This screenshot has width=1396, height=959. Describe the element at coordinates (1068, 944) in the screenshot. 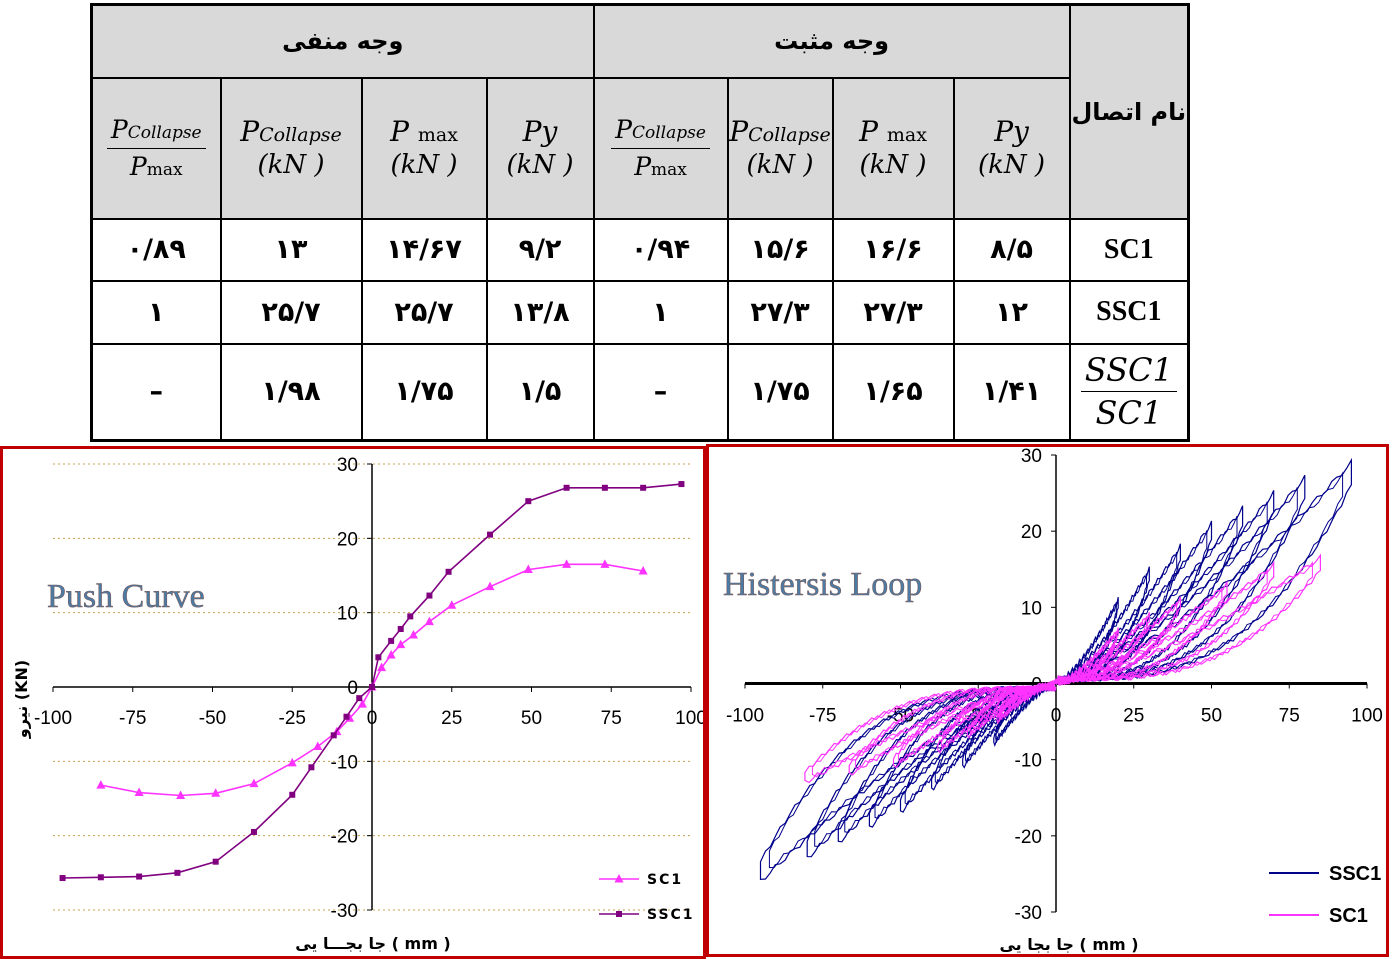

I see `x-axis-label: جا بجا یی ( mm )` at that location.